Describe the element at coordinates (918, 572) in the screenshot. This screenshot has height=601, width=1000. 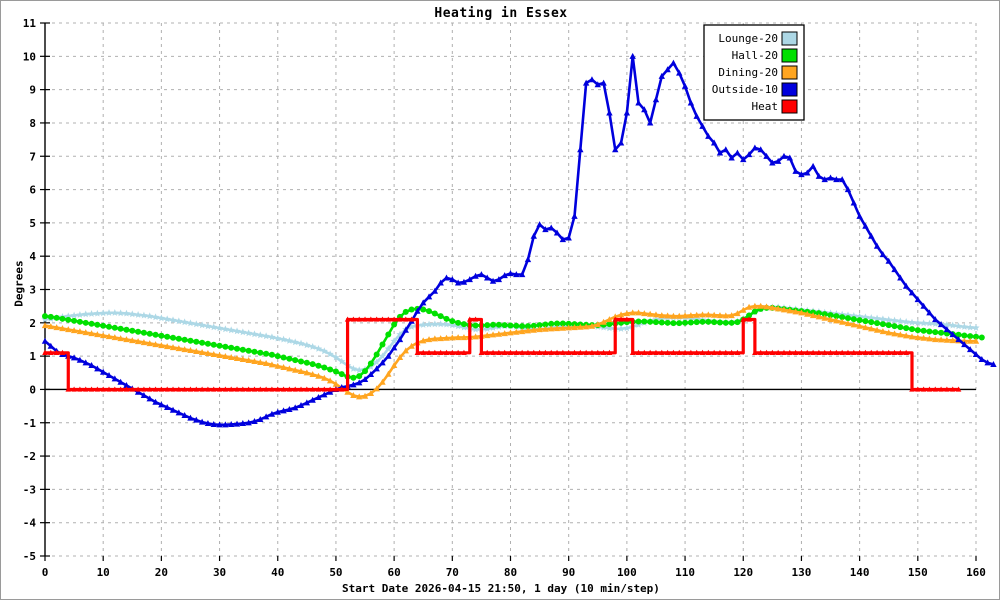
I see `svg-text: 150` at that location.